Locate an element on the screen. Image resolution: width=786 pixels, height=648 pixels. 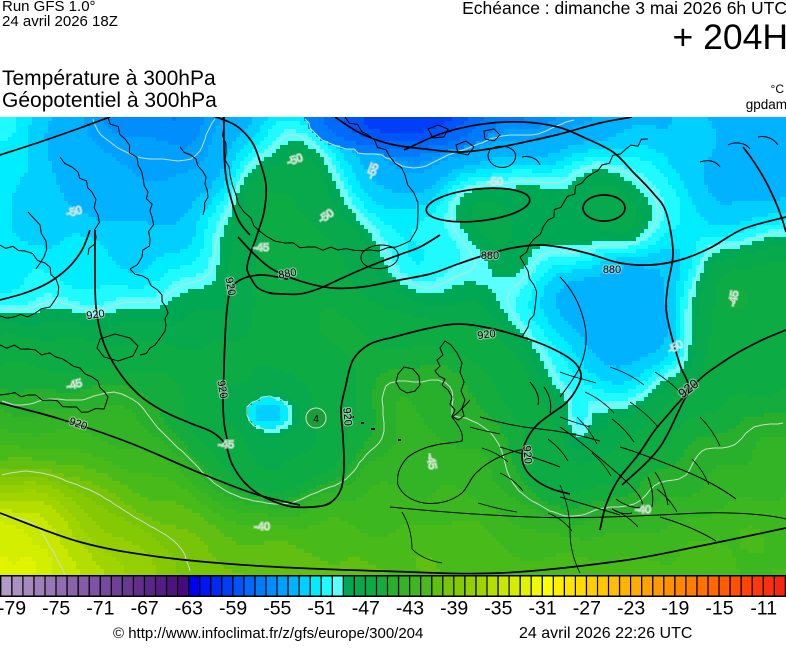
svg-text: -63 is located at coordinates (189, 609).